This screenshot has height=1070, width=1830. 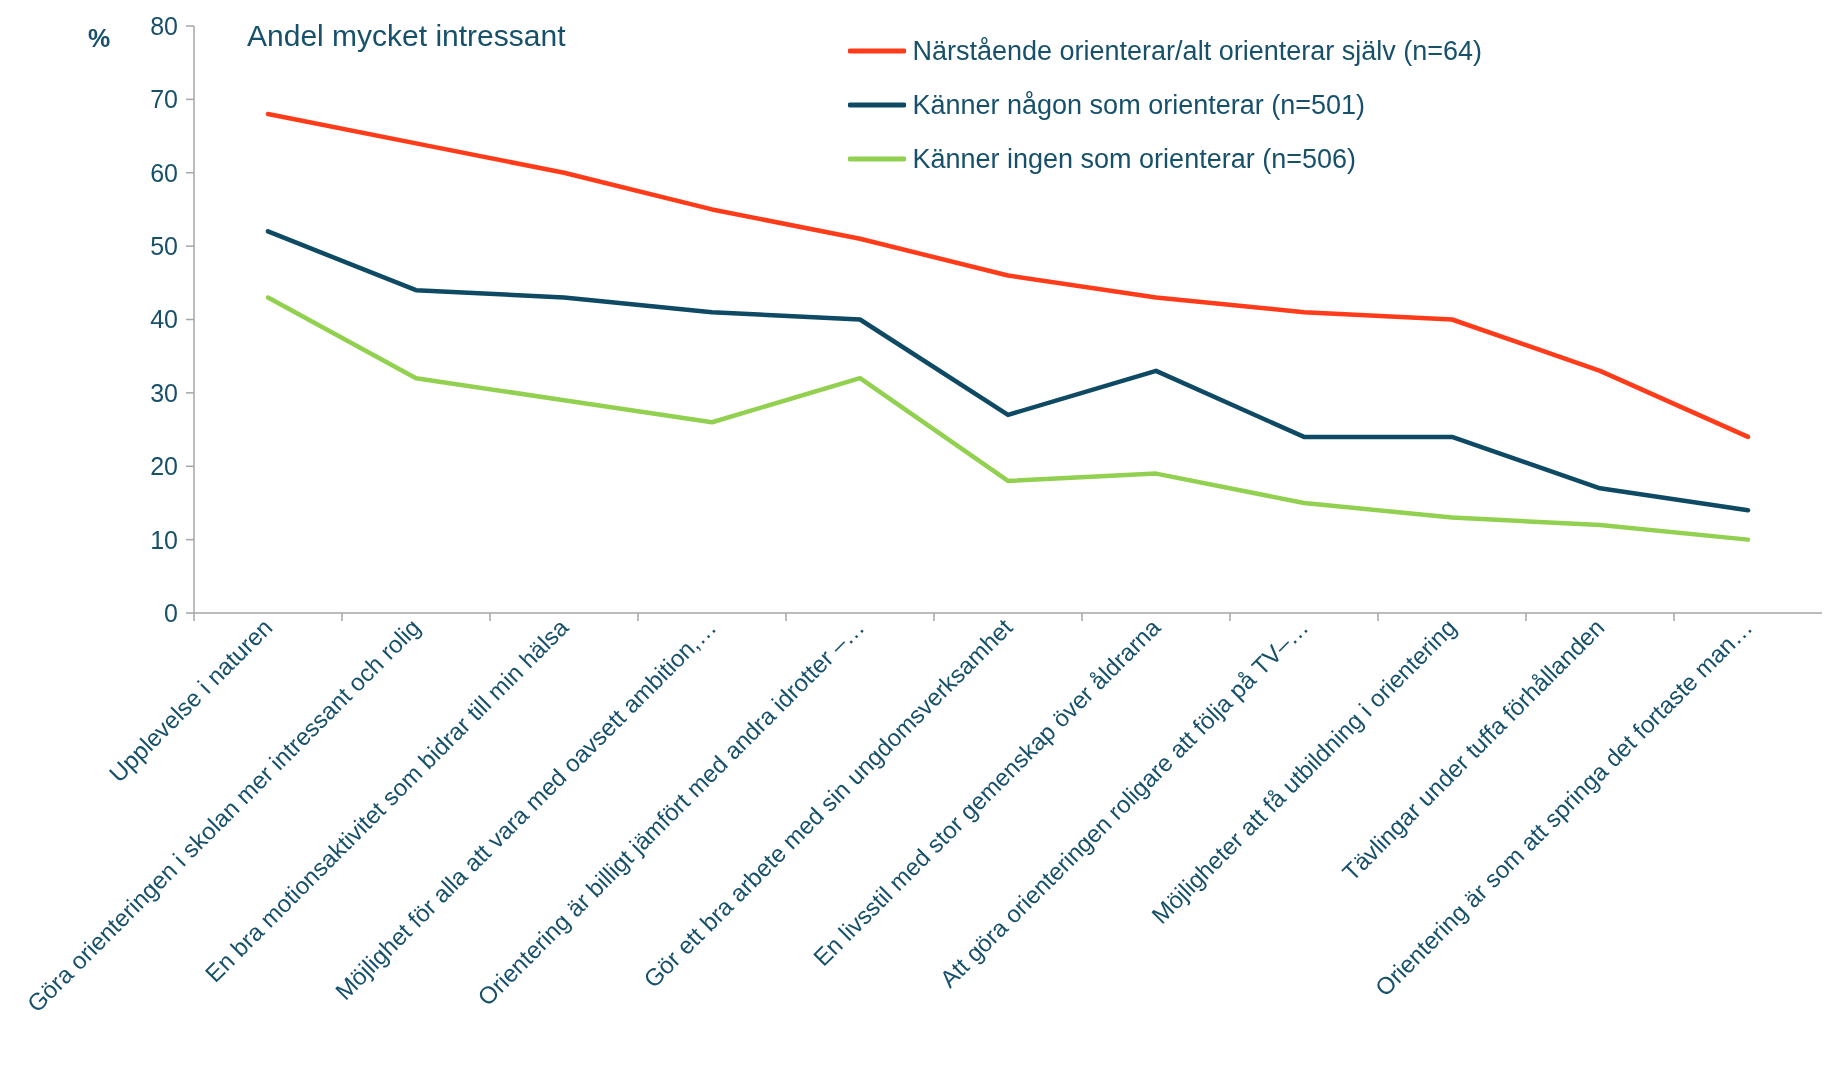 What do you see at coordinates (164, 539) in the screenshot?
I see `y-tick-label: 10` at bounding box center [164, 539].